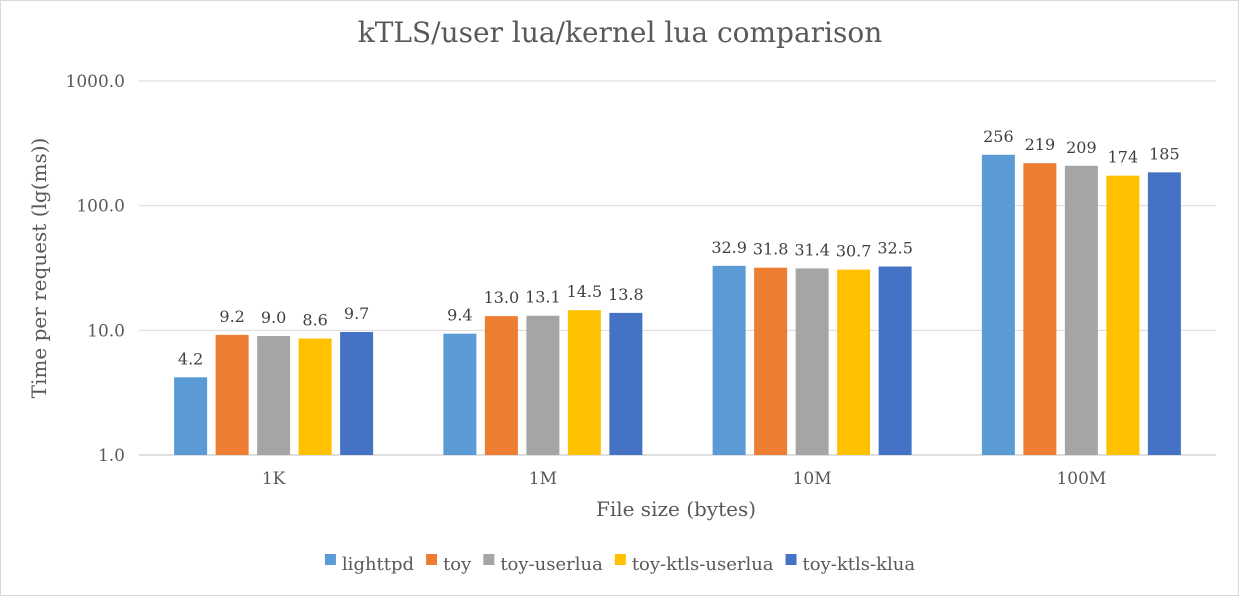 This screenshot has width=1239, height=596. What do you see at coordinates (378, 564) in the screenshot?
I see `legend-label: lighttpd` at bounding box center [378, 564].